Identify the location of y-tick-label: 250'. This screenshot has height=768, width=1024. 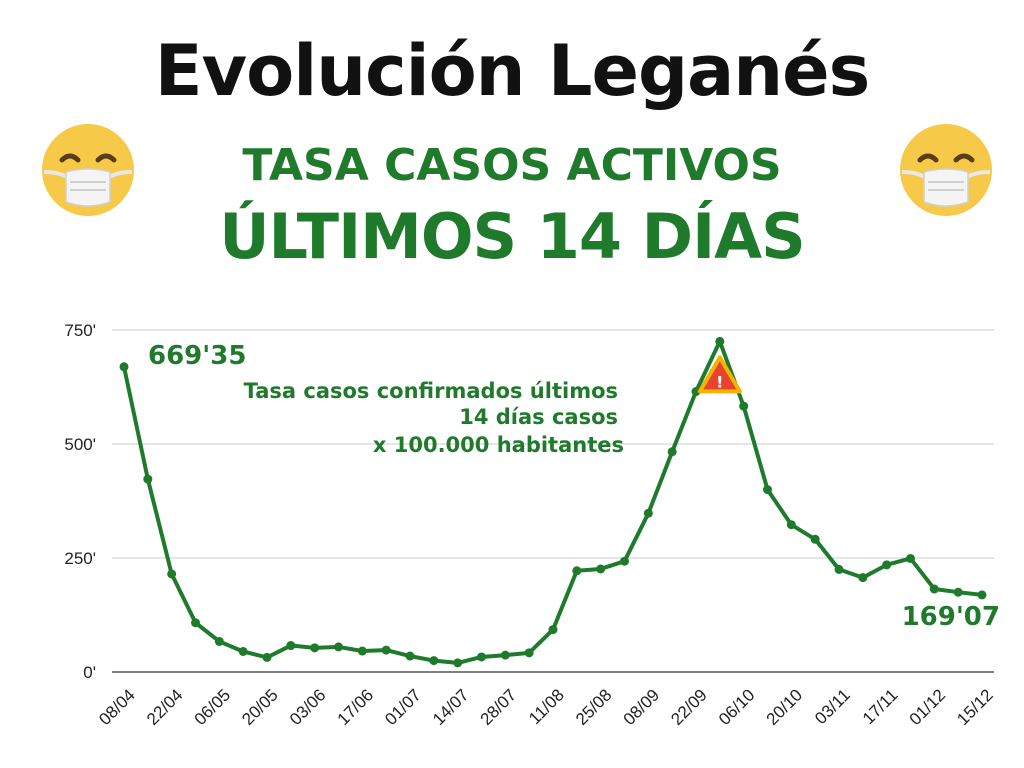
(80, 558).